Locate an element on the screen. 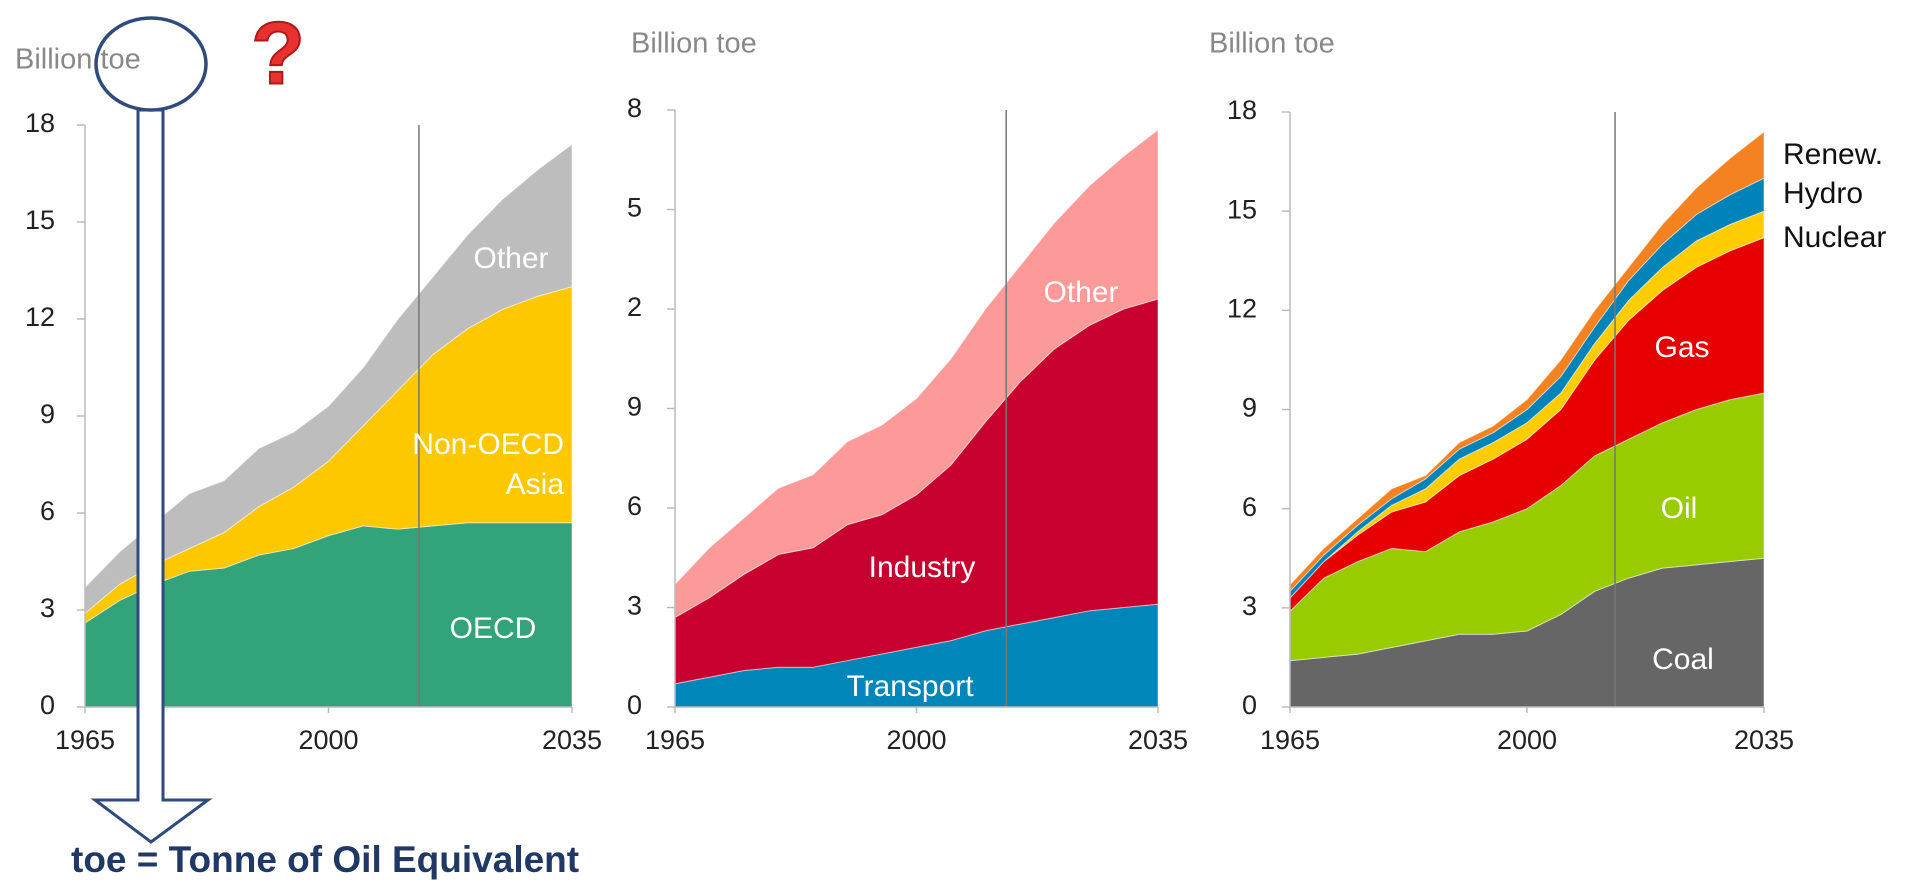 Image resolution: width=1915 pixels, height=884 pixels. question-mark: ? is located at coordinates (278, 52).